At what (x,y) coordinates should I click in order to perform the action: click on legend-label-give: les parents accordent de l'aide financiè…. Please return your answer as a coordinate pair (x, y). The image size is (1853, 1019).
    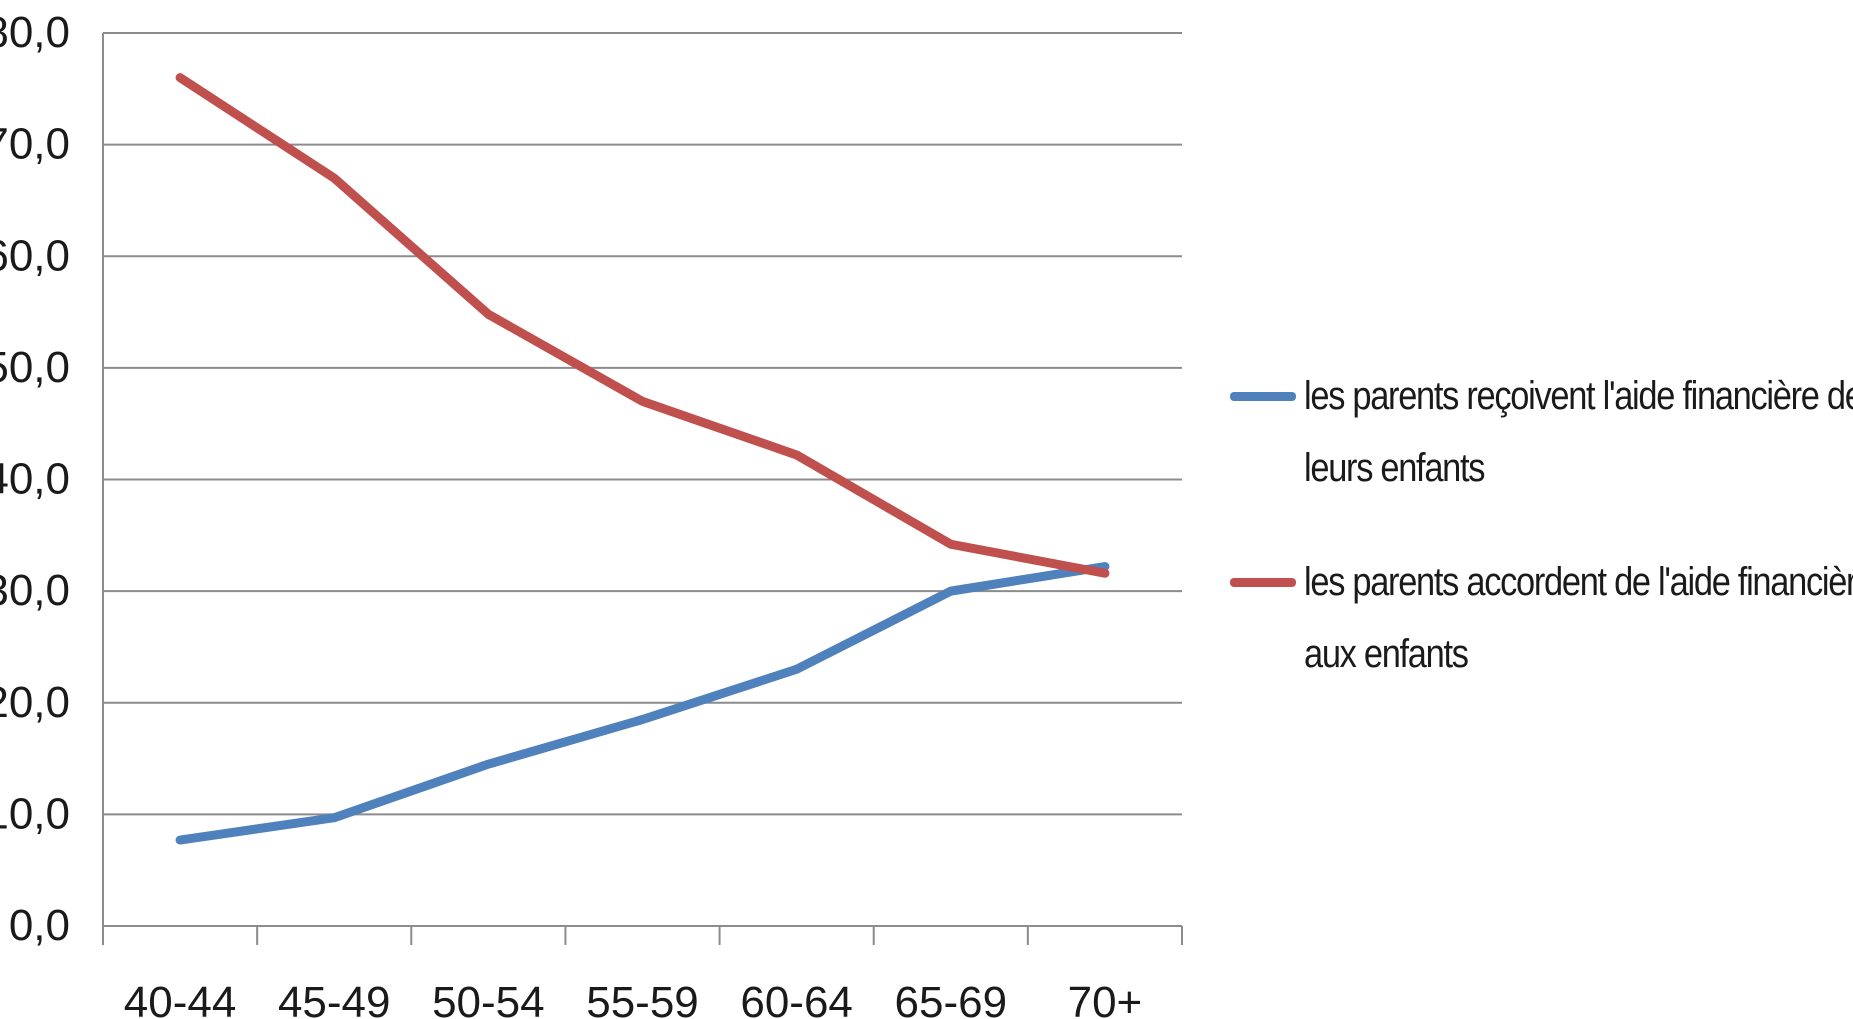
    Looking at the image, I should click on (1578, 618).